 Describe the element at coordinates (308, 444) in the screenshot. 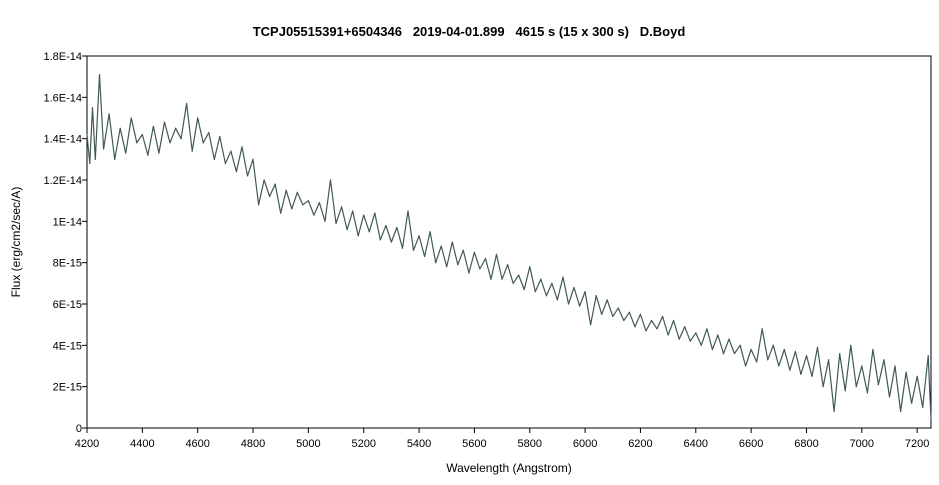

I see `x-tick-label: 5000` at that location.